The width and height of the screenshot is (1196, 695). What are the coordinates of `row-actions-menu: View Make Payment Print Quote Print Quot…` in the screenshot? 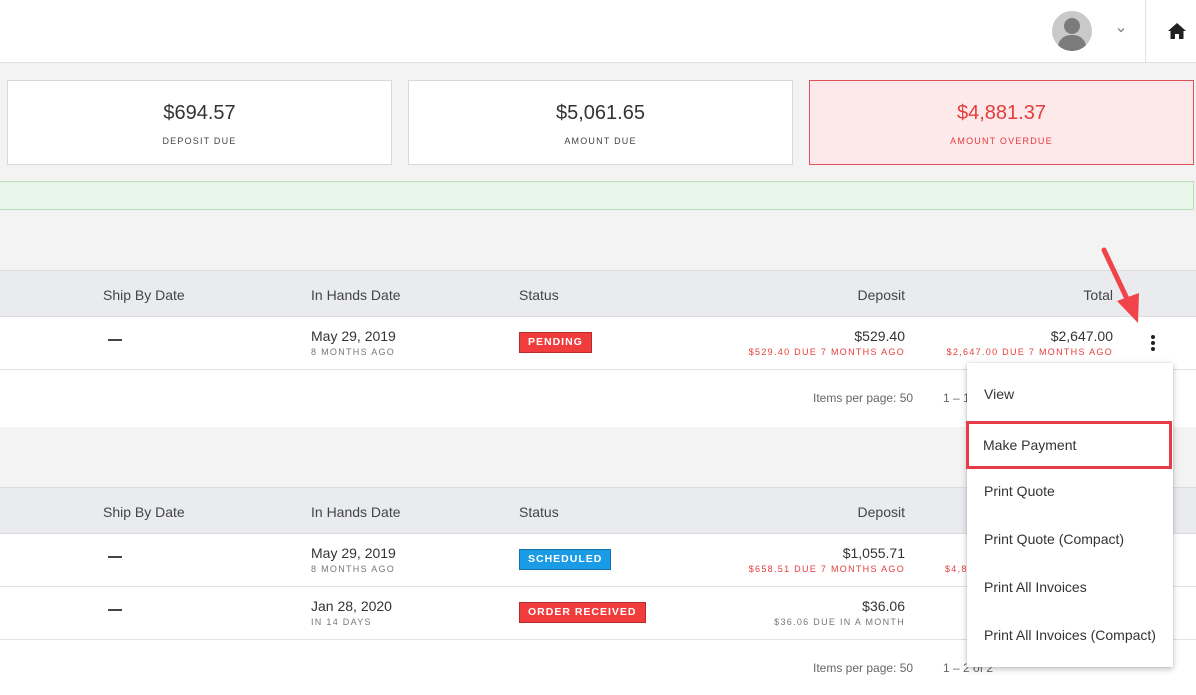 It's located at (1069, 515).